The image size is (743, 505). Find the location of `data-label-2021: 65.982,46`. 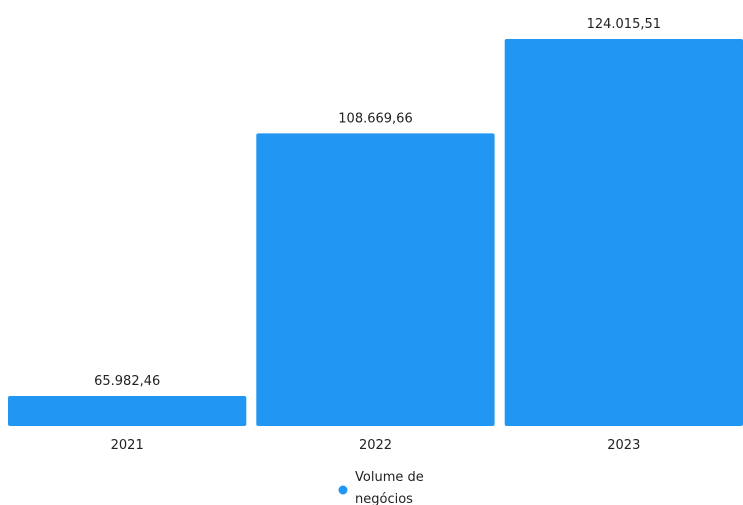

data-label-2021: 65.982,46 is located at coordinates (127, 381).